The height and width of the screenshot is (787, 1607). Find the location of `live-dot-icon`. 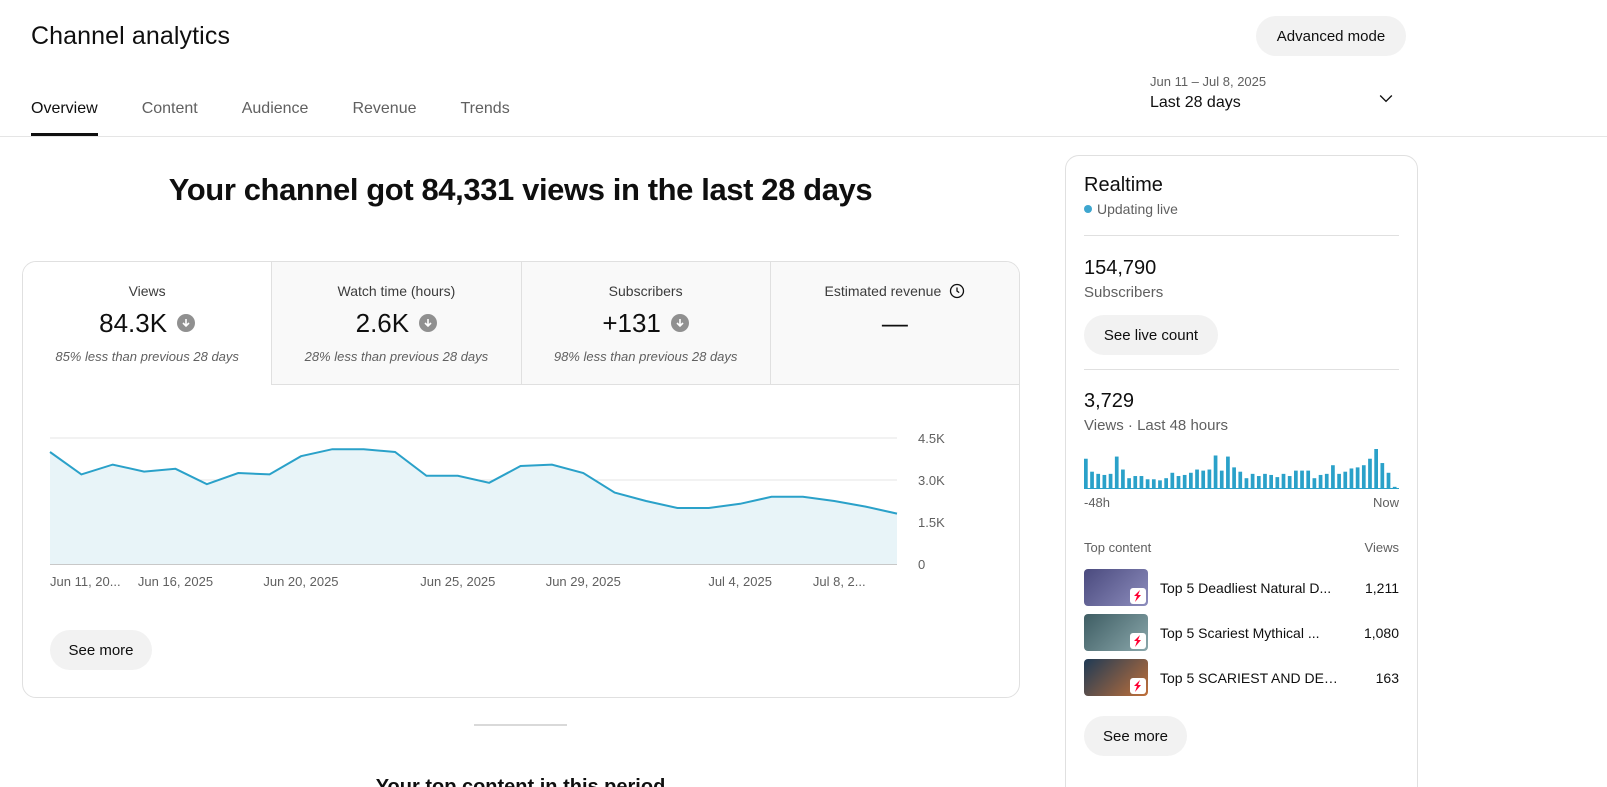

live-dot-icon is located at coordinates (1088, 209).